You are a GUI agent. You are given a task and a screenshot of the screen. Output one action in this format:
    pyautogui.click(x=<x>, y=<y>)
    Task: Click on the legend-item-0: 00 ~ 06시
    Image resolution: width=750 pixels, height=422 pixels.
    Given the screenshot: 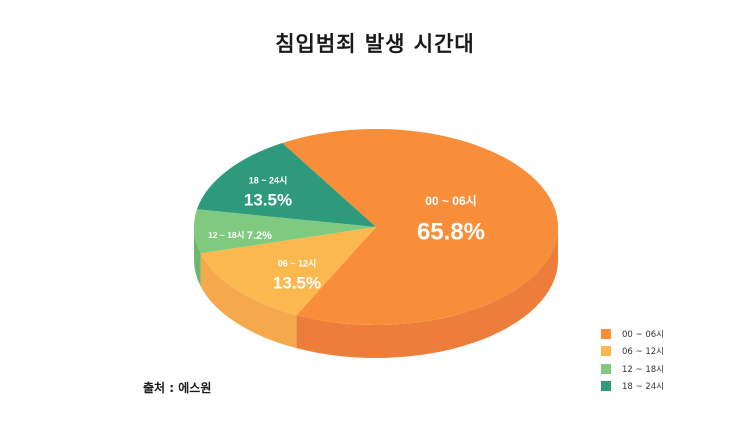 What is the action you would take?
    pyautogui.click(x=632, y=334)
    